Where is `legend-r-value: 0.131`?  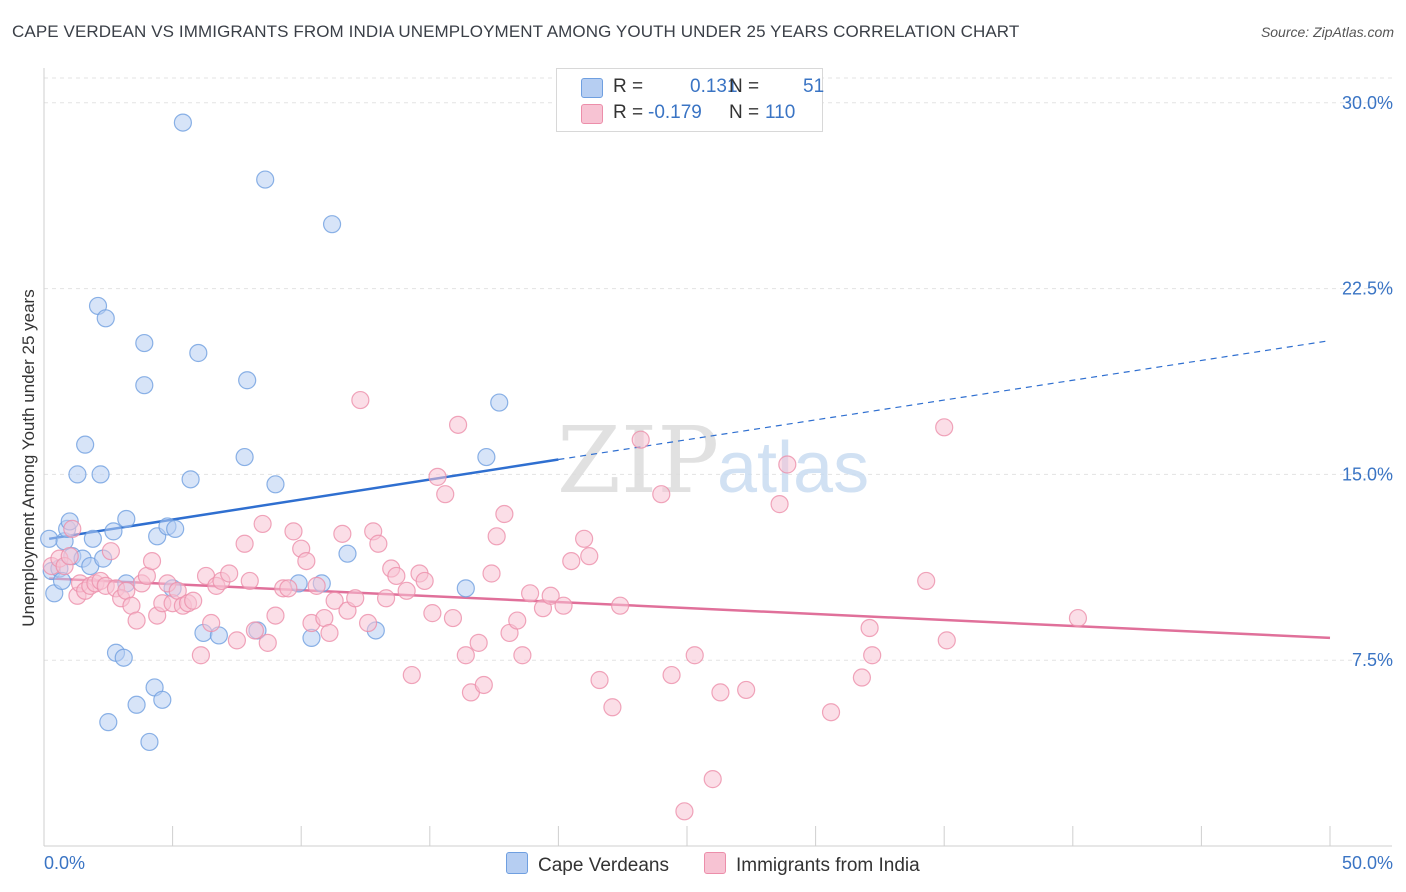
legend-r-value: 0.131 is located at coordinates (714, 86).